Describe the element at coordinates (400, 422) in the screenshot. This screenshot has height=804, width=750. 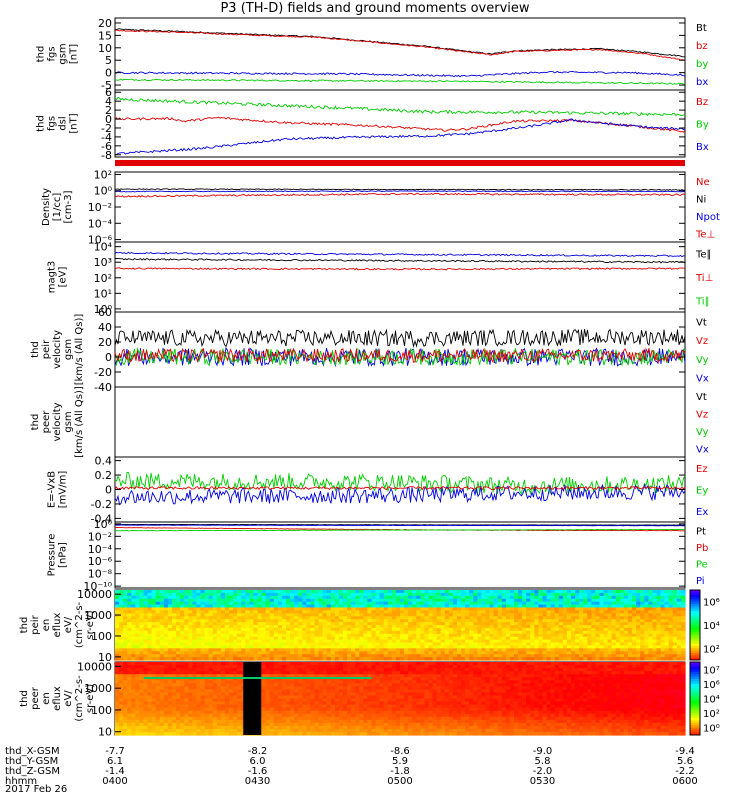
I see `panel-frame-peer_vel` at that location.